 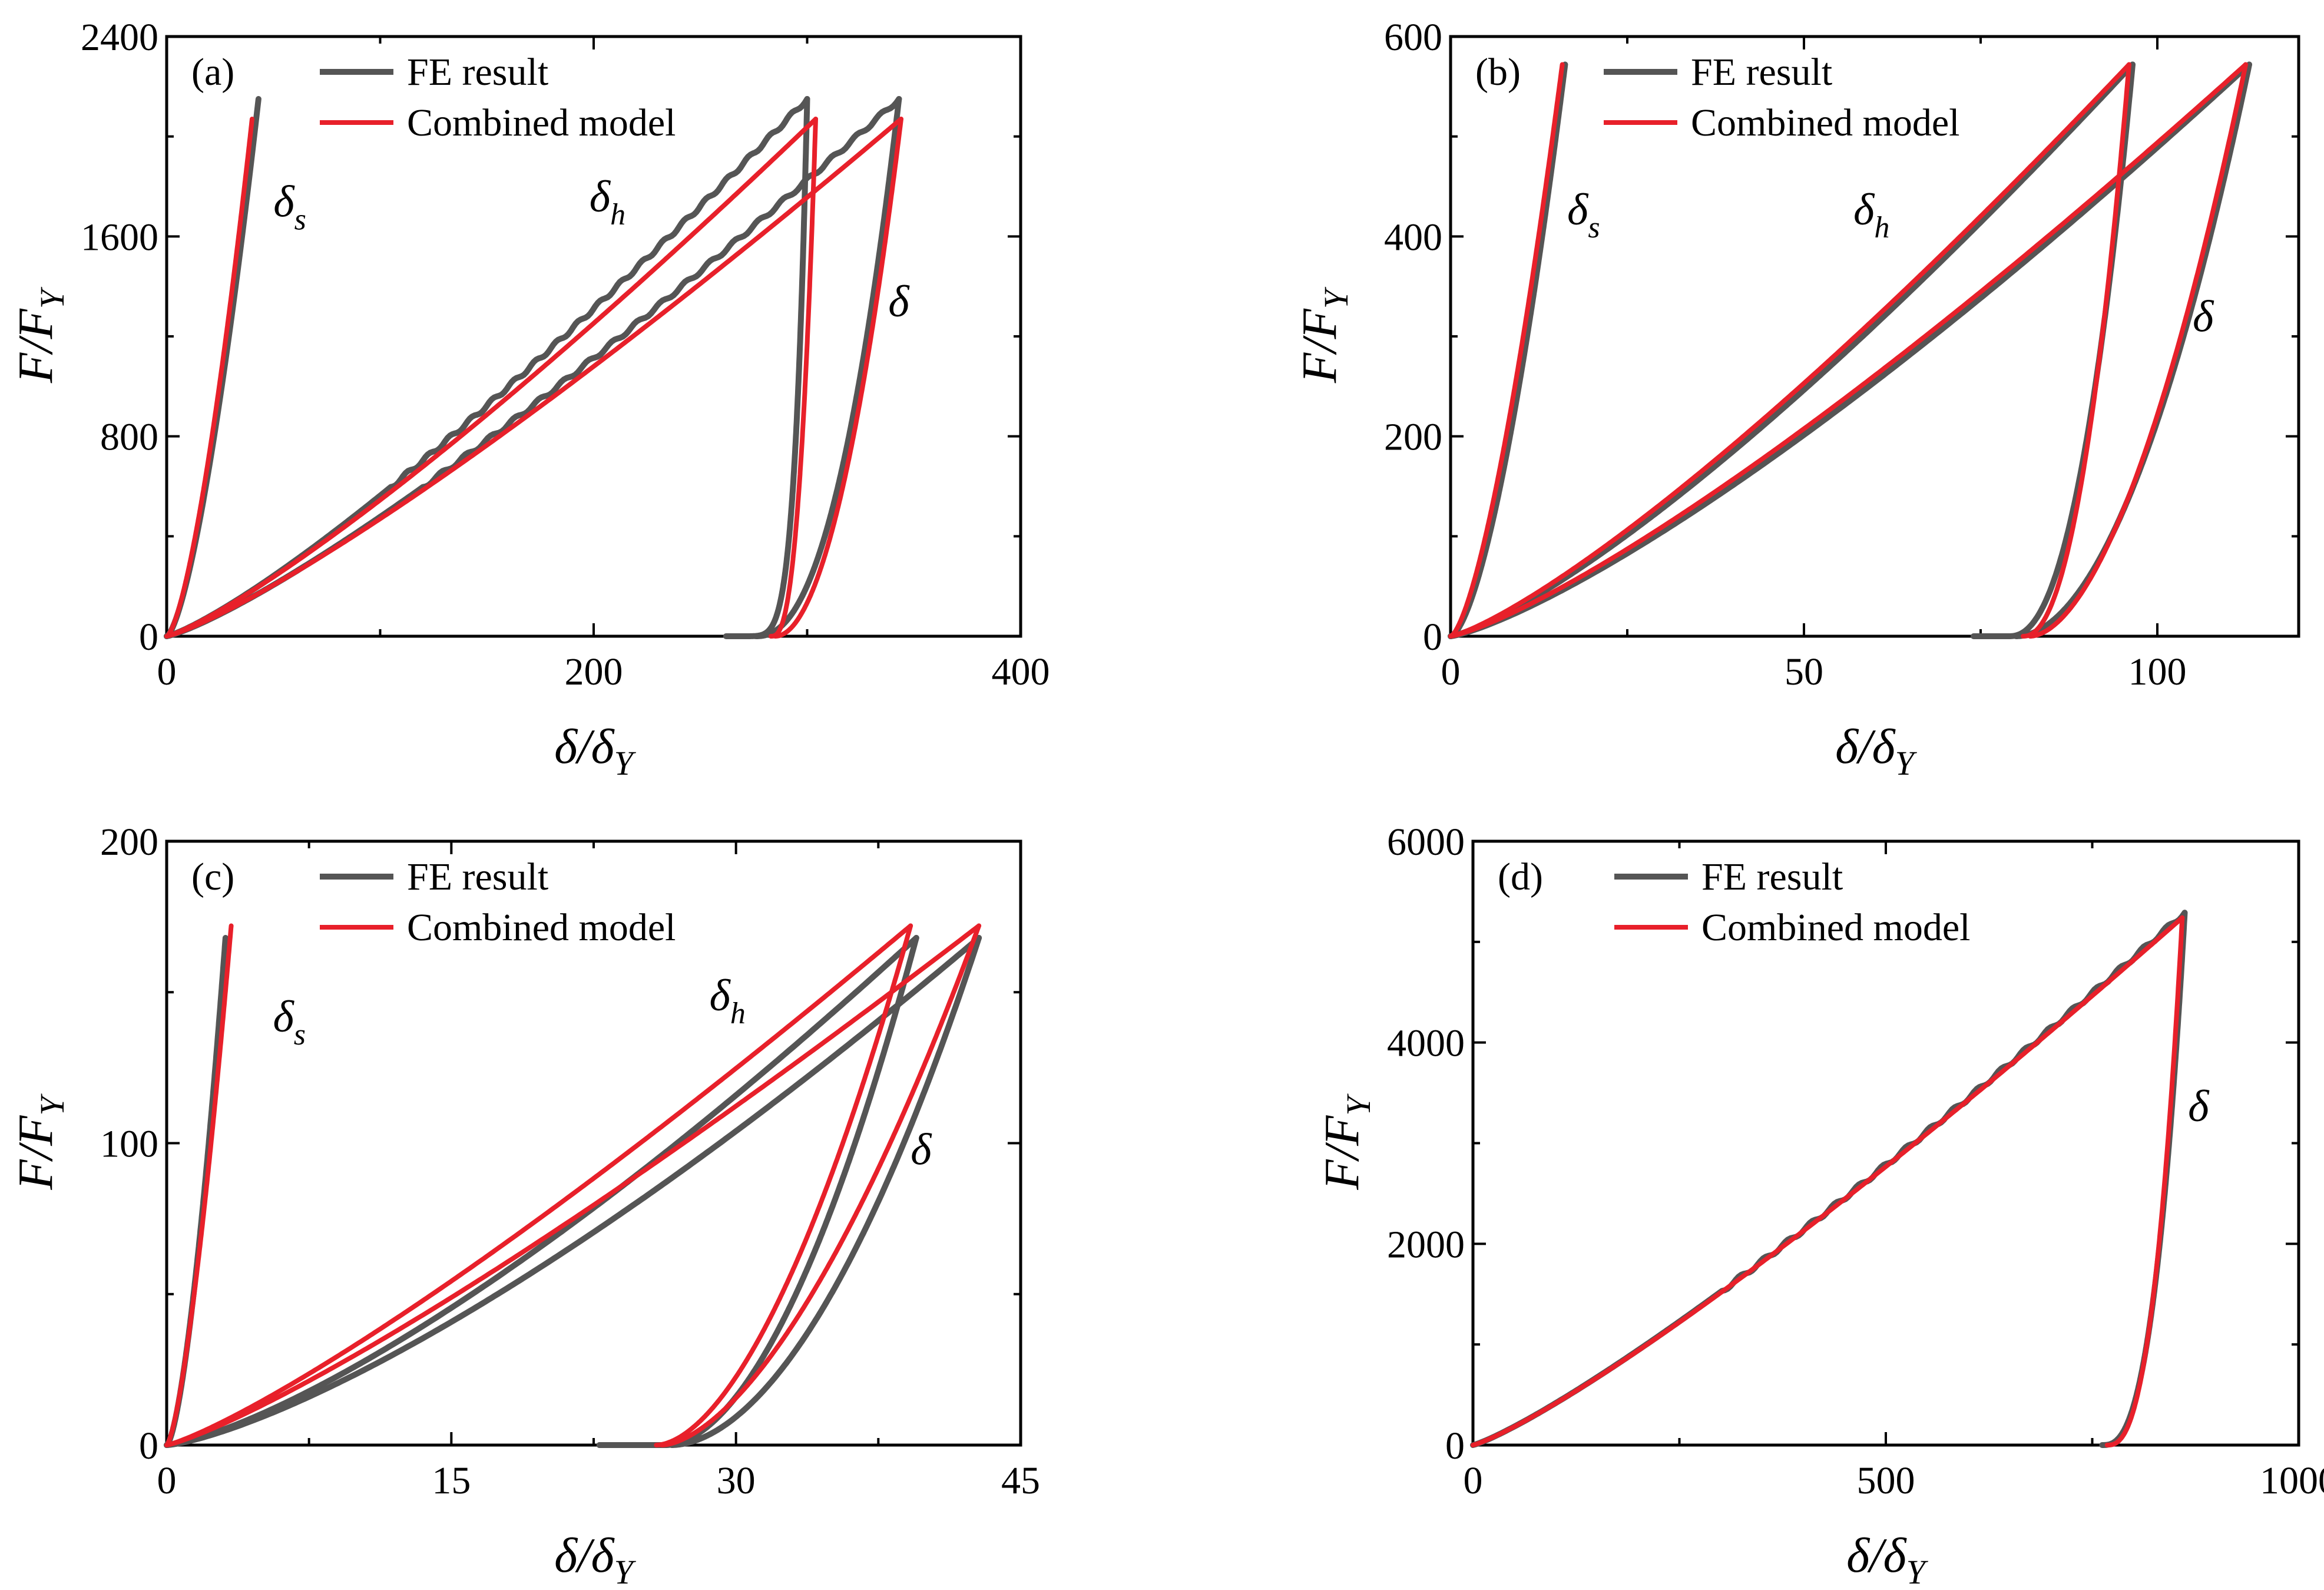 I want to click on panel-label: (d), so click(x=1520, y=876).